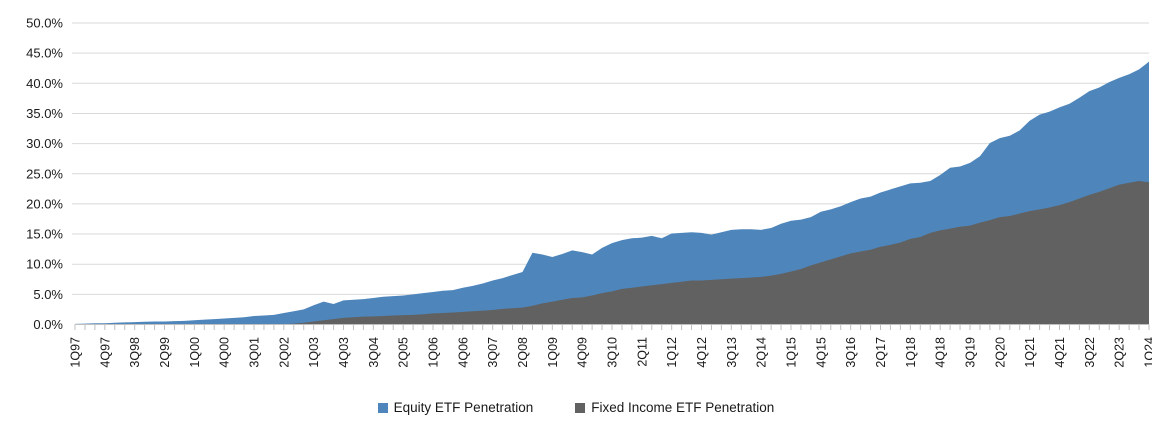 Image resolution: width=1152 pixels, height=447 pixels. What do you see at coordinates (971, 352) in the screenshot?
I see `x-axis-label: 3Q19` at bounding box center [971, 352].